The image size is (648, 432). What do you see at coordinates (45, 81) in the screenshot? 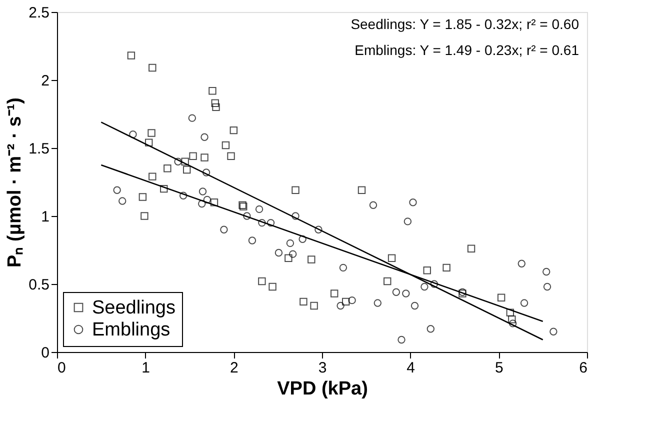
I see `y-tick-label: 2` at bounding box center [45, 81].